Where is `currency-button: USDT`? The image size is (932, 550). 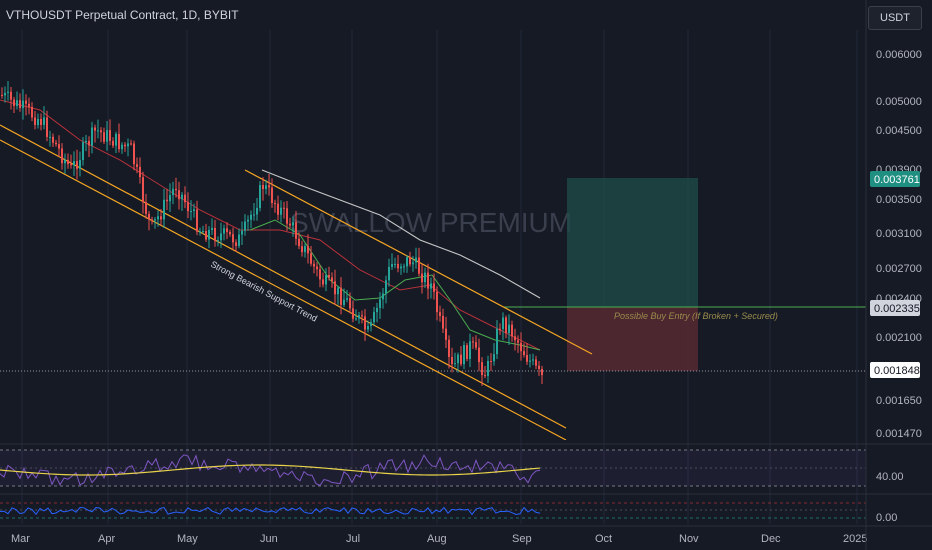
currency-button: USDT is located at coordinates (895, 18).